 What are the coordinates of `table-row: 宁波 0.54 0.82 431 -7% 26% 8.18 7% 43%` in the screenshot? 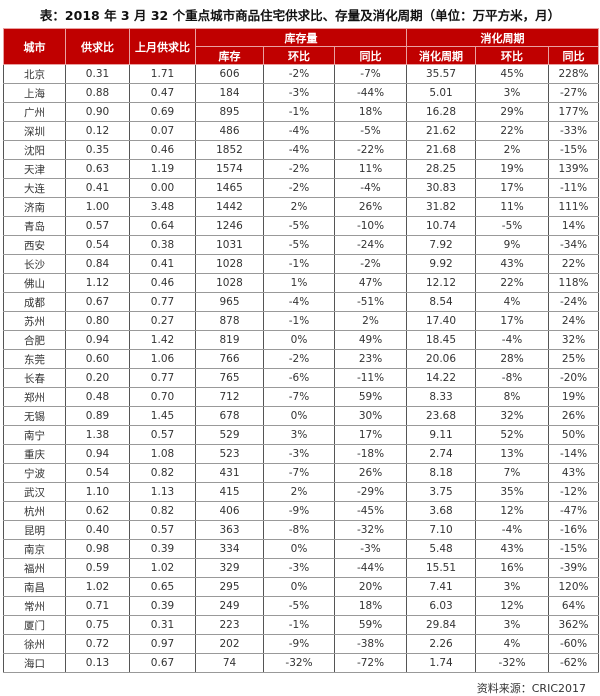 It's located at (301, 473).